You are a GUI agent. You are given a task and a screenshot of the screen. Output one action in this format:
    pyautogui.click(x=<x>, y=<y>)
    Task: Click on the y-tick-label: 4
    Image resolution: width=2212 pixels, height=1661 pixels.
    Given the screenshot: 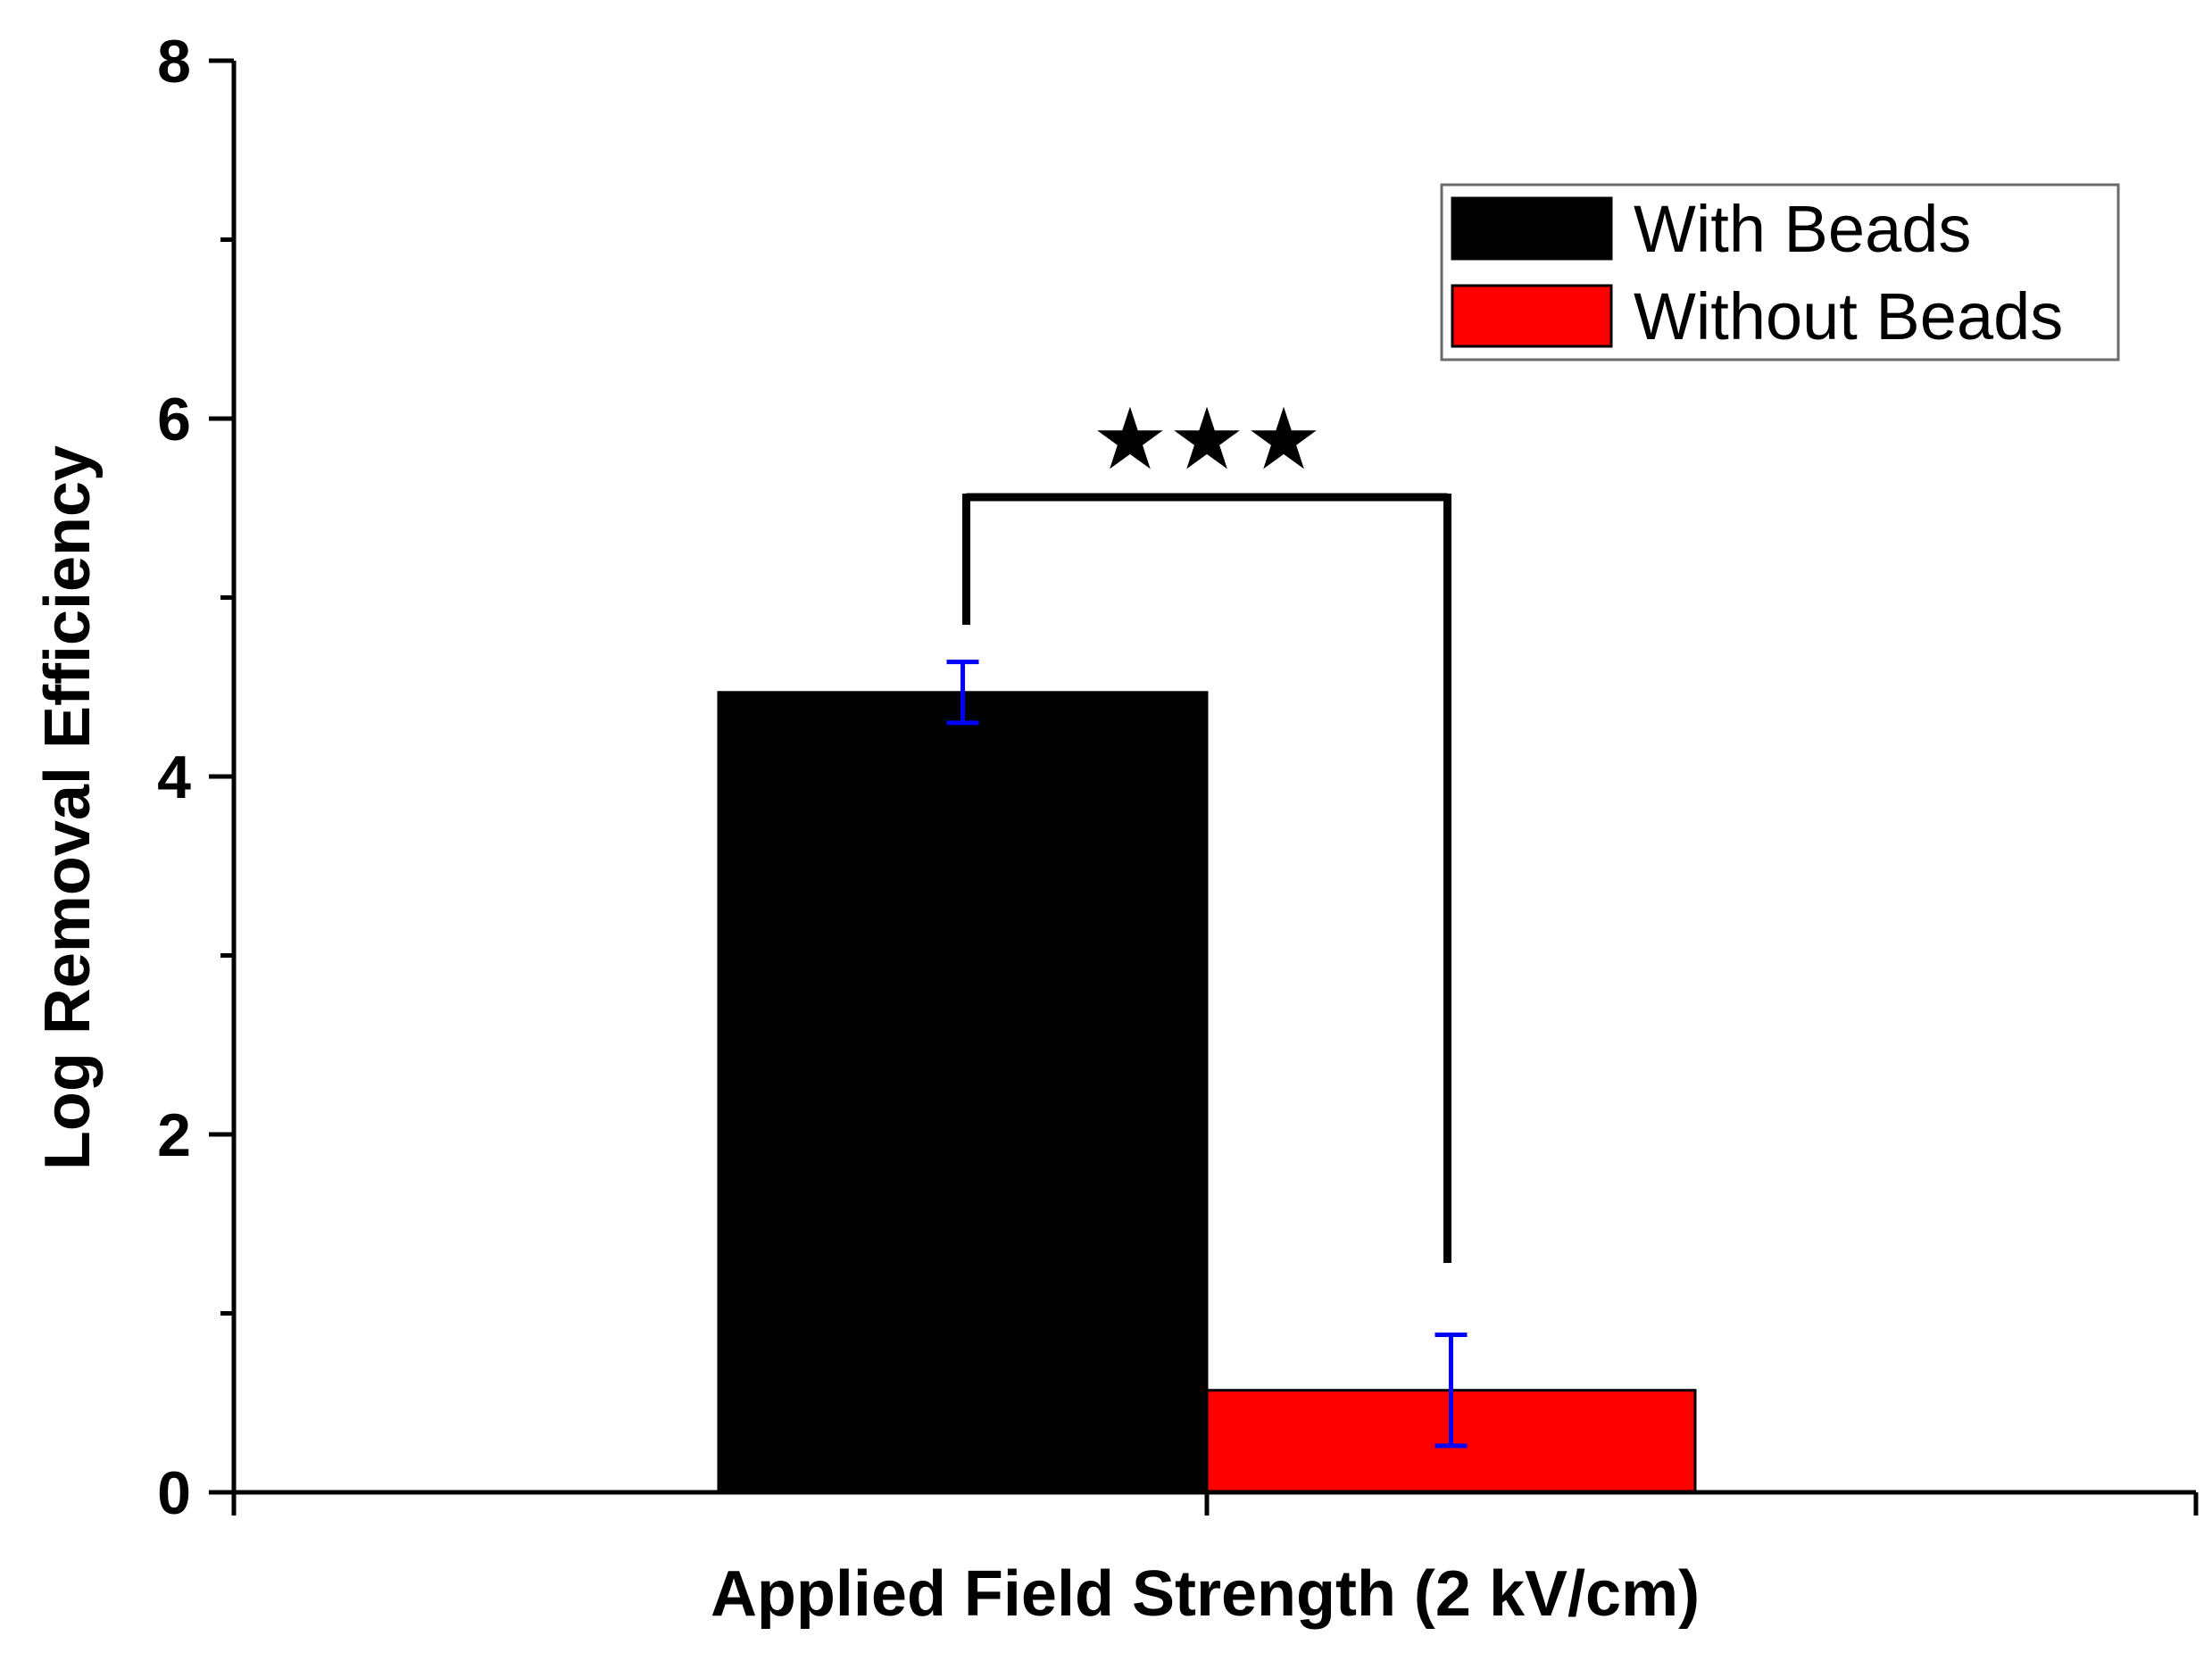 What is the action you would take?
    pyautogui.click(x=174, y=777)
    